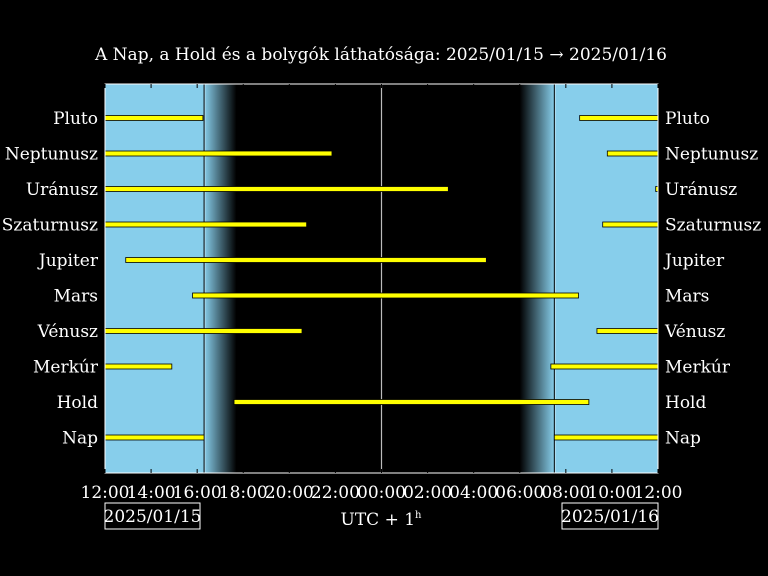 The width and height of the screenshot is (768, 576). I want to click on right-label-Jupiter: Jupiter, so click(694, 261).